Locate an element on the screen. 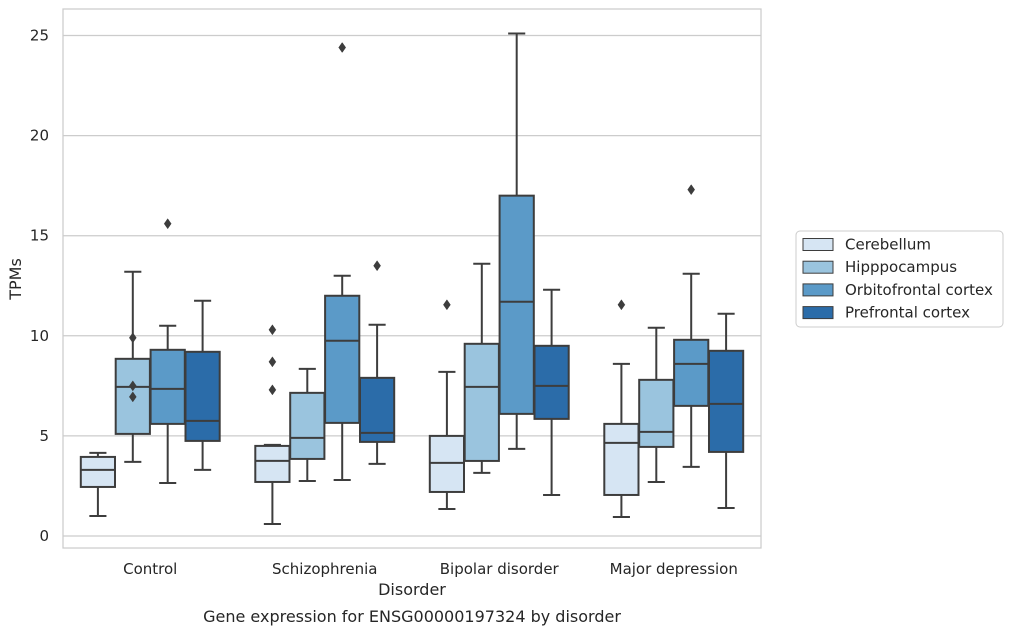 The image size is (1013, 634). x-axis-label: Disorder is located at coordinates (412, 589).